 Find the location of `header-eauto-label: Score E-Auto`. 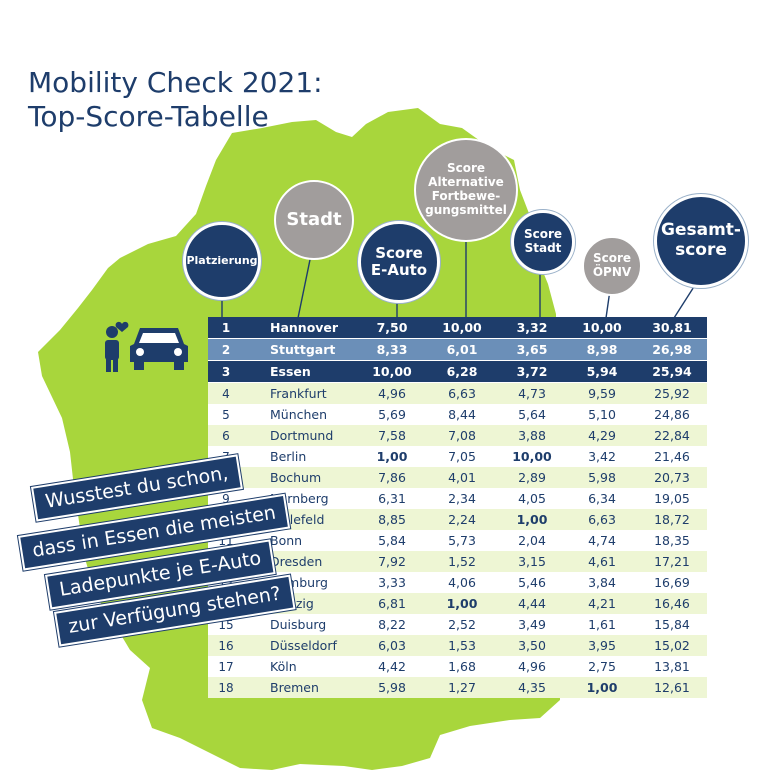

header-eauto-label: Score E-Auto is located at coordinates (399, 261).